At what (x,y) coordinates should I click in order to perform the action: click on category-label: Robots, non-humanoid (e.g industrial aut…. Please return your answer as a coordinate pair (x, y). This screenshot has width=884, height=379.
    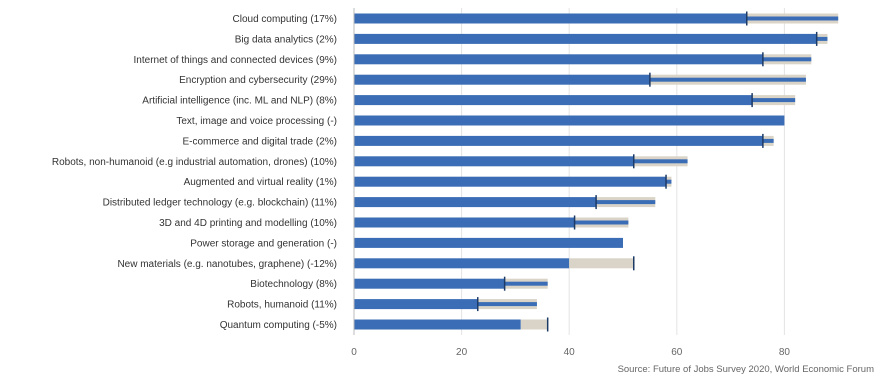
    Looking at the image, I should click on (194, 162).